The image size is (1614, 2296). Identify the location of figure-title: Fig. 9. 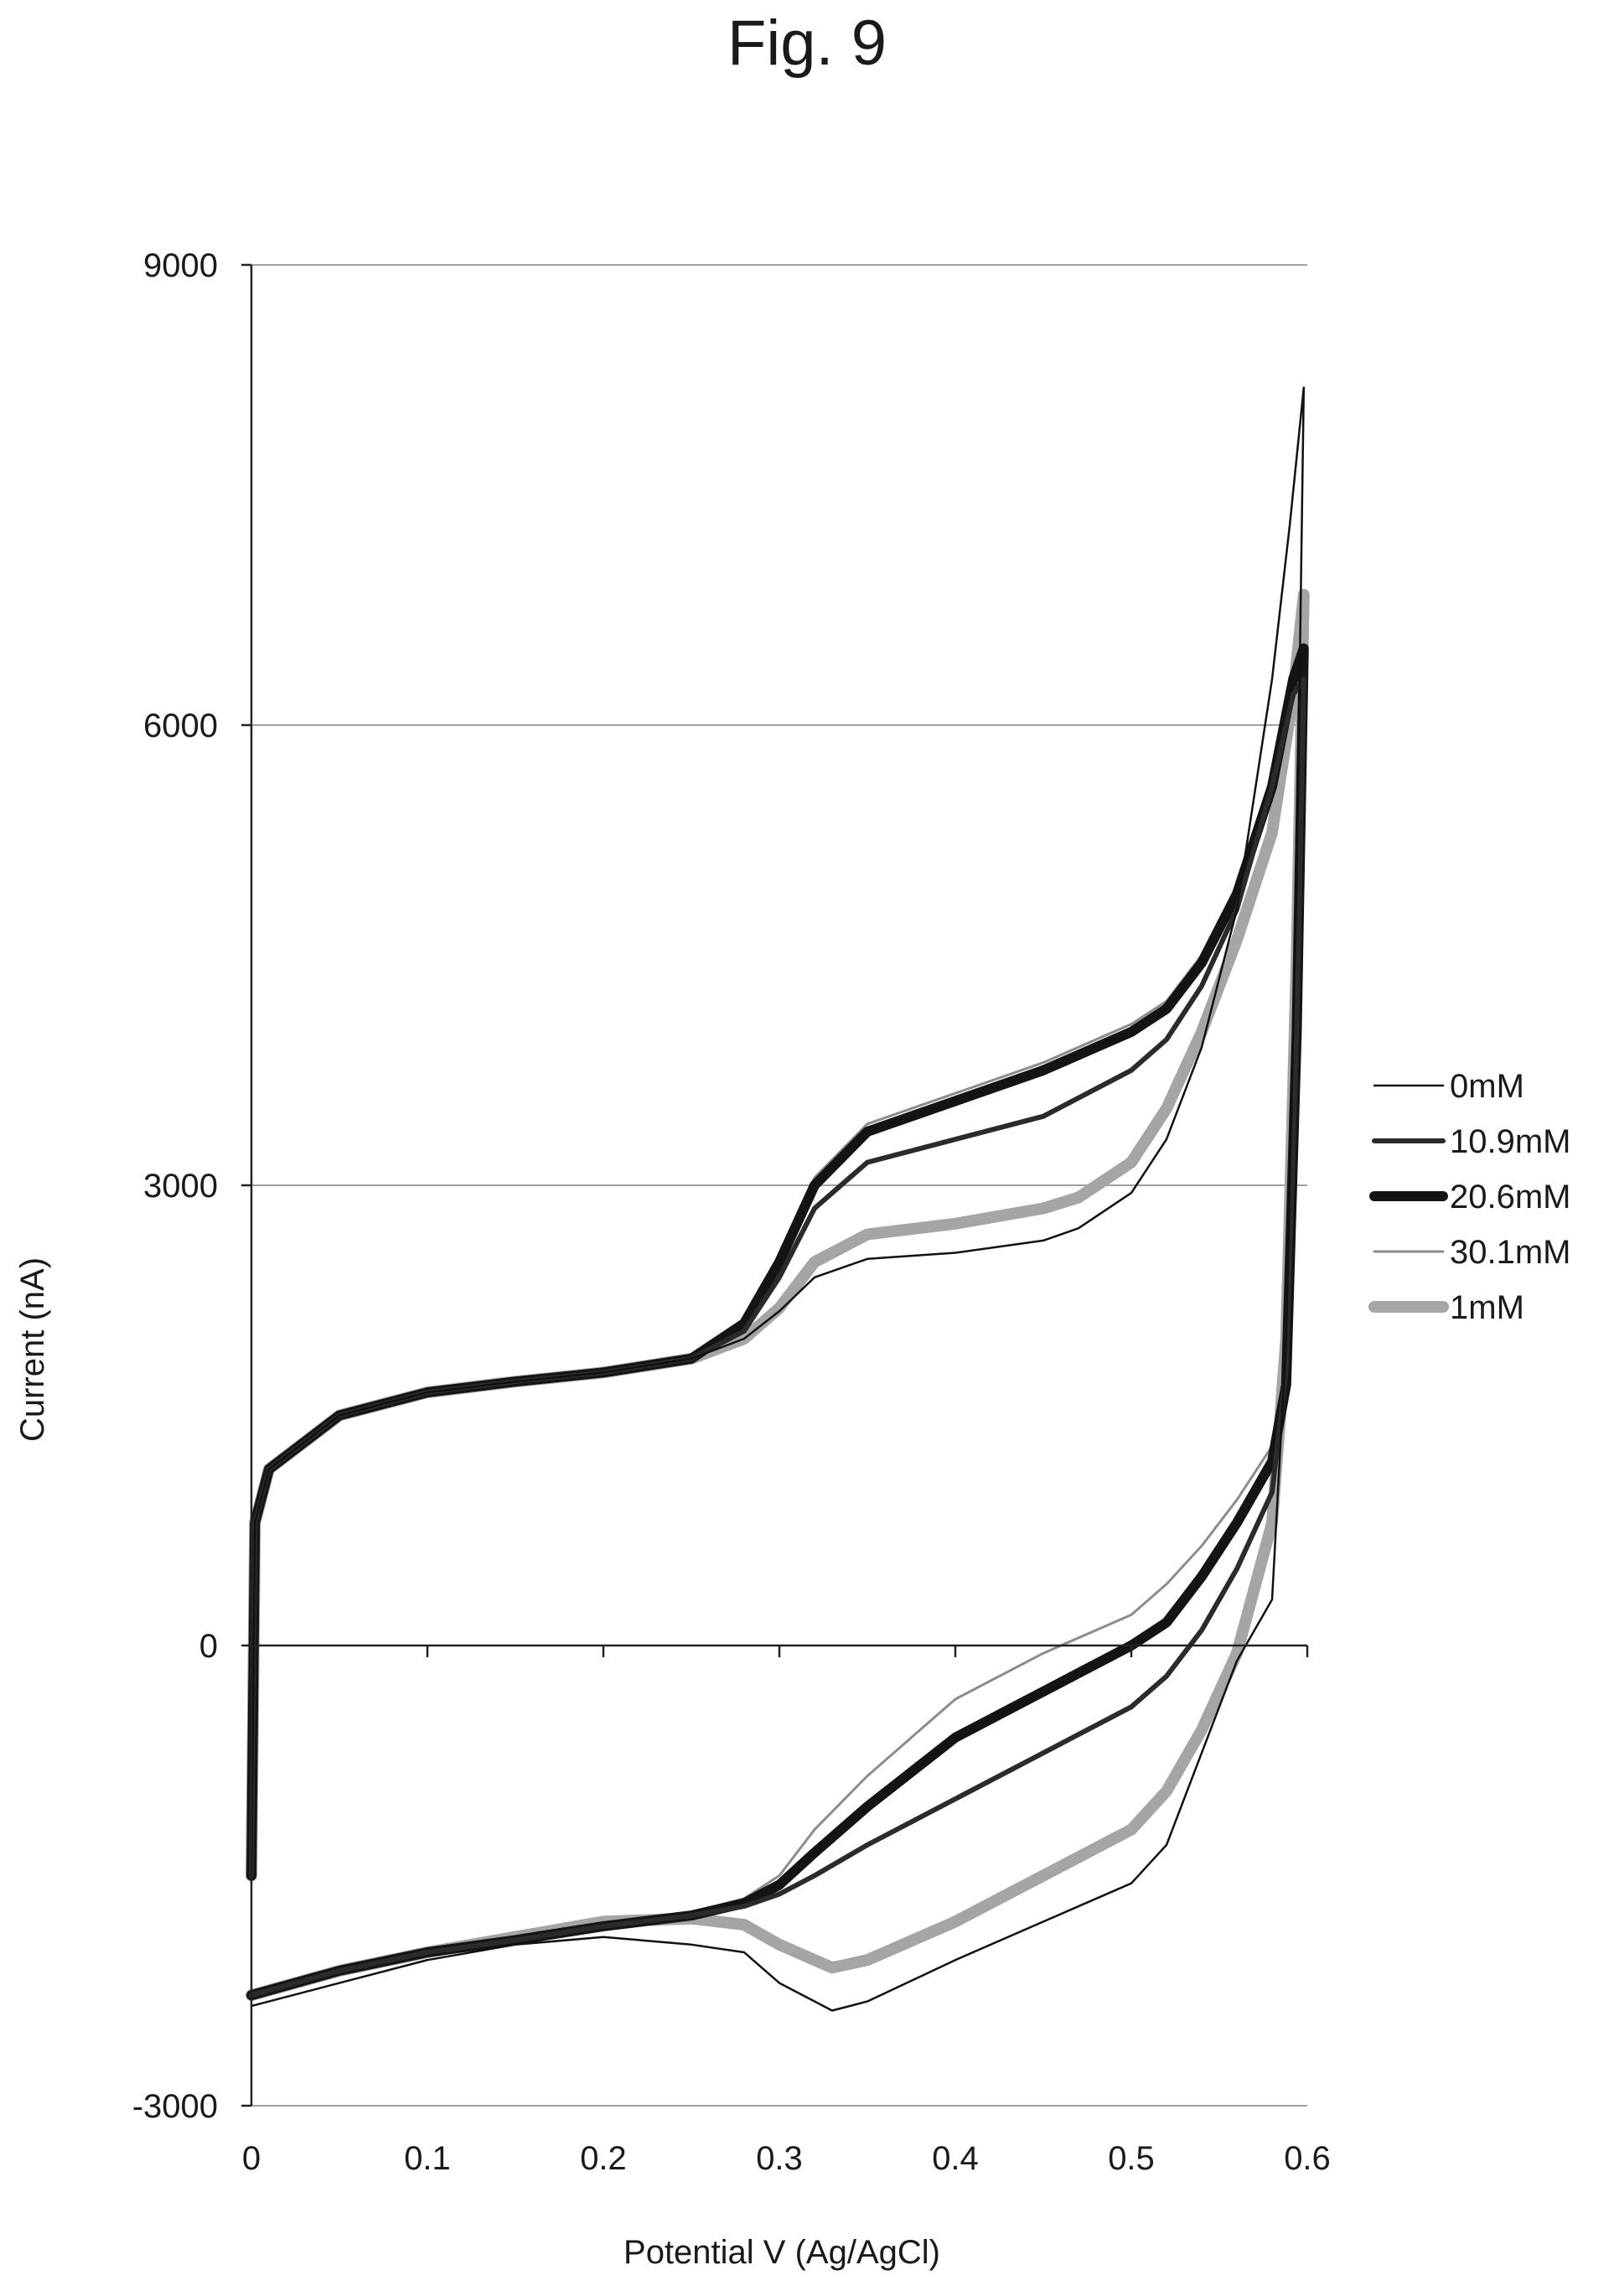
(807, 43).